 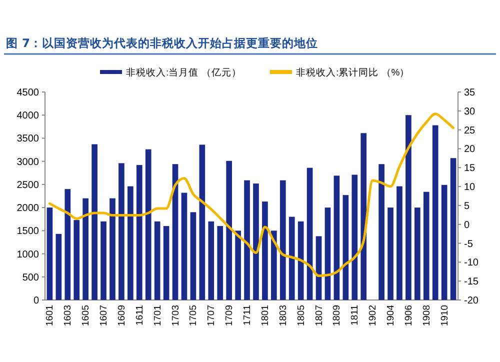 I want to click on y2-tick-label: -10, so click(x=471, y=263).